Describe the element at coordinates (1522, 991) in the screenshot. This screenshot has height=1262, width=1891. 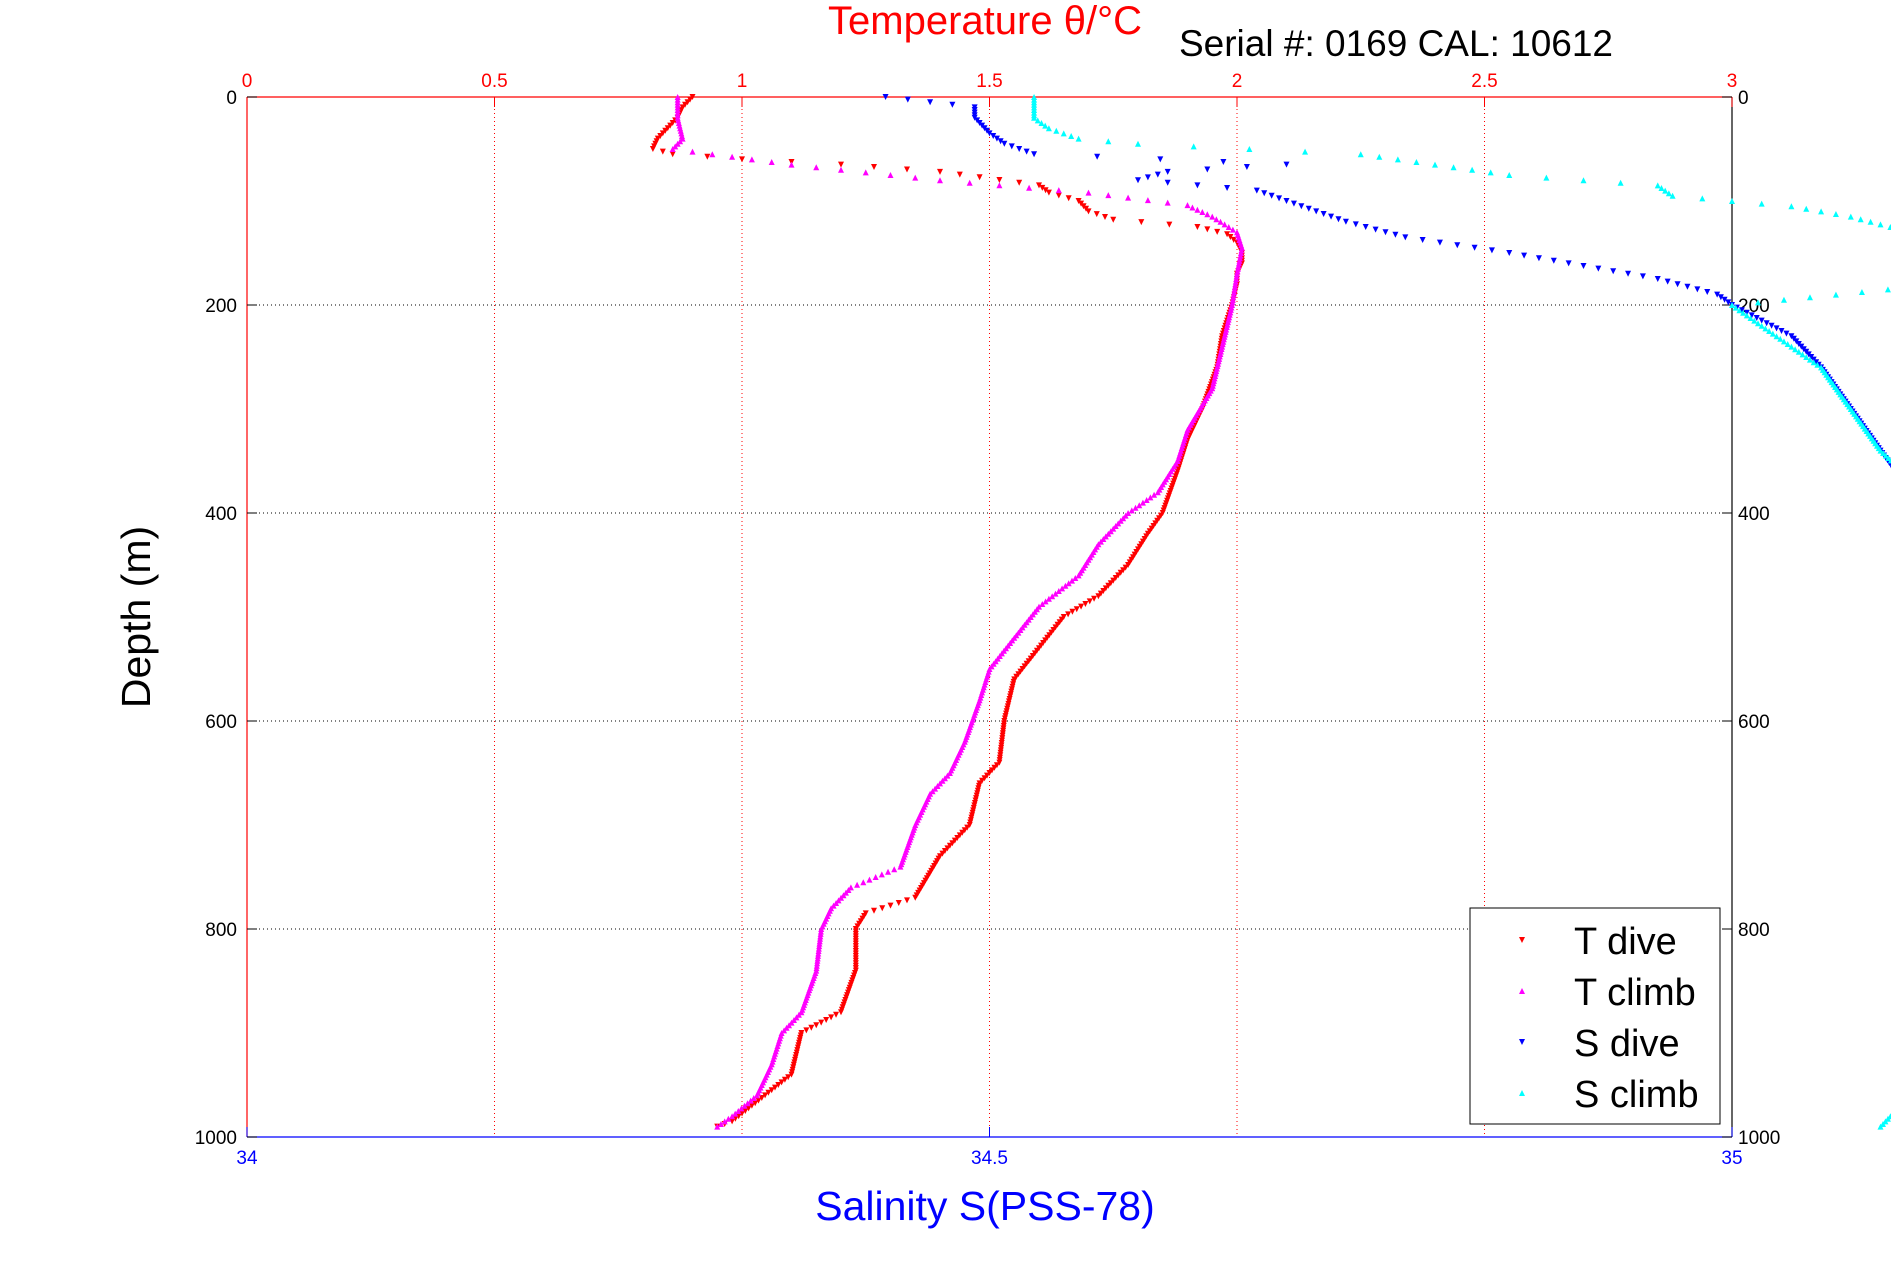
I see `legend-marker` at that location.